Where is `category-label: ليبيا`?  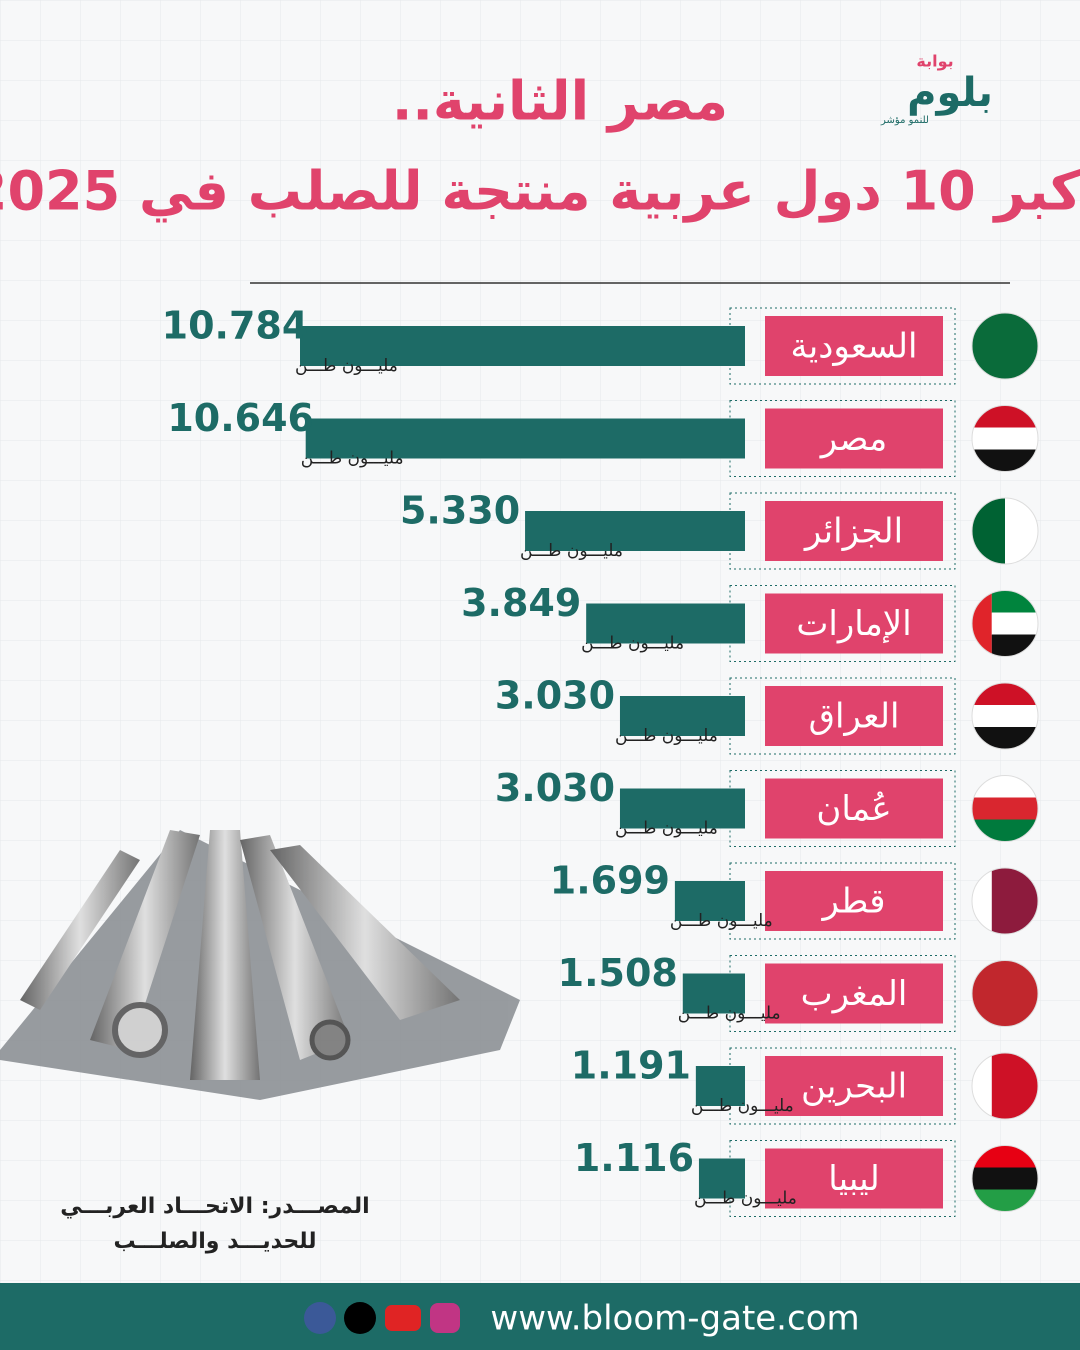
category-label: ليبيا is located at coordinates (854, 1179).